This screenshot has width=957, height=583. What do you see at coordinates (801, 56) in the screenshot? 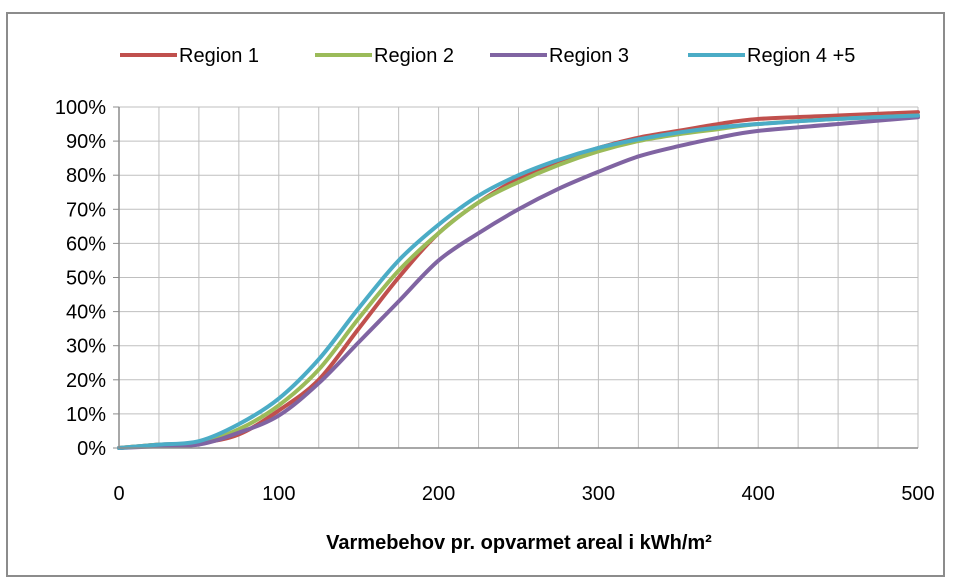
I see `legend-label: Region 4 +5` at bounding box center [801, 56].